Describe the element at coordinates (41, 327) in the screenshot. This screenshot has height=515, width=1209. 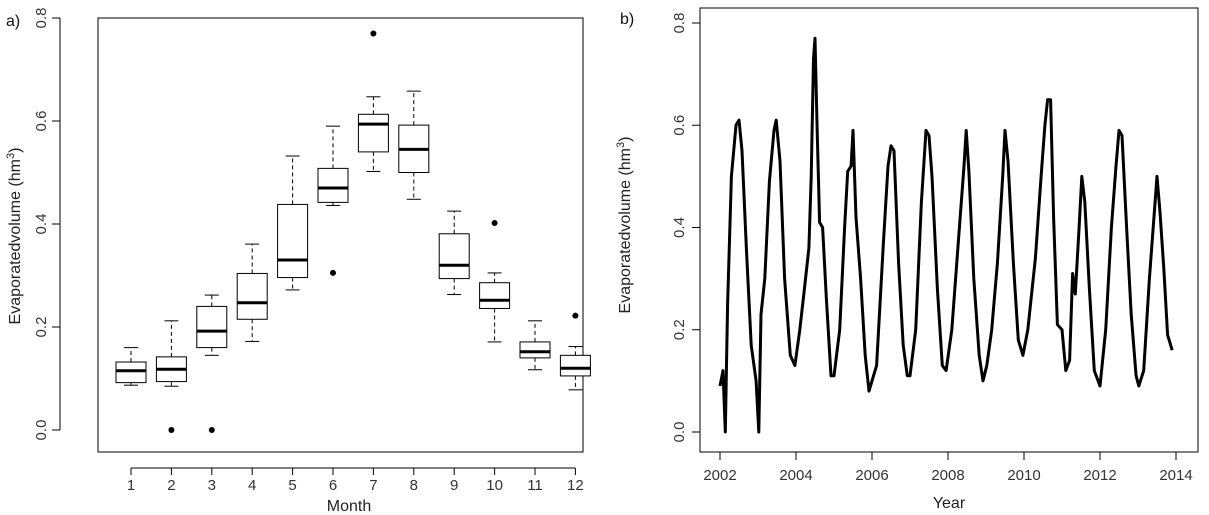
I see `boxplot-y-tick-label: 0.2` at that location.